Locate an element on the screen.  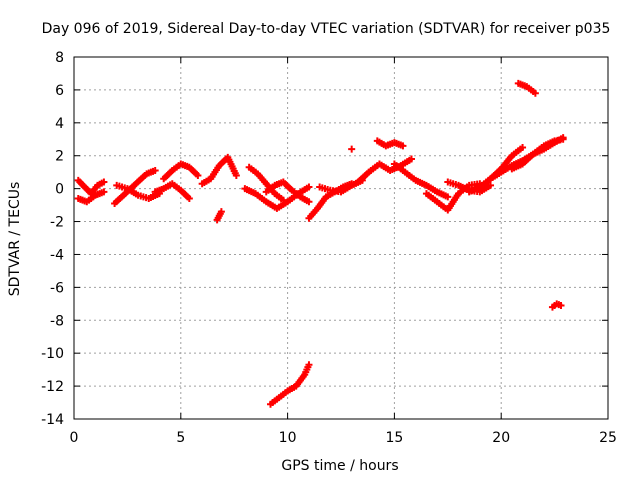
data-point-arc-r is located at coordinates (448, 197).